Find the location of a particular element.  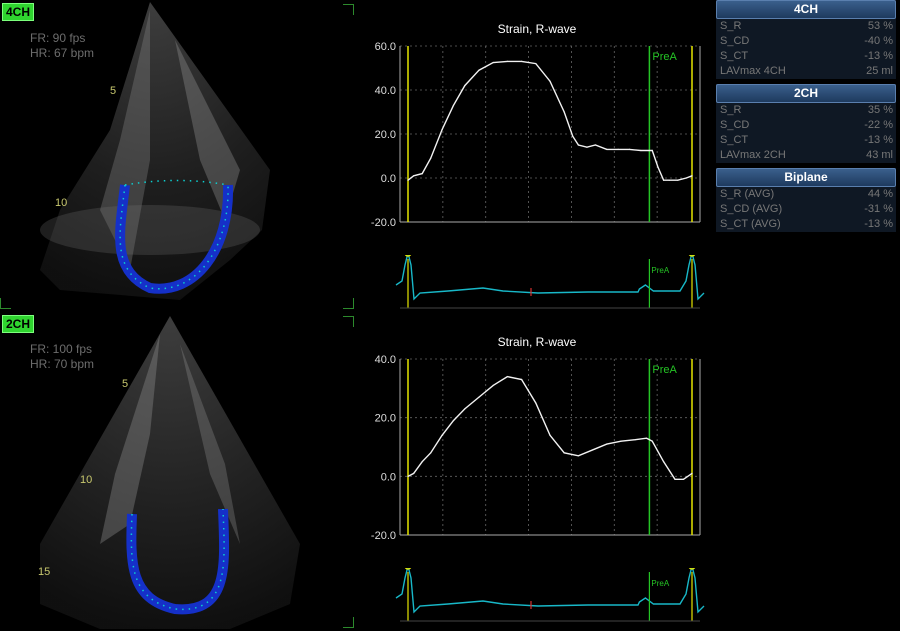

frame-info: FR: 90 fps HR: 67 bpm is located at coordinates (62, 46).